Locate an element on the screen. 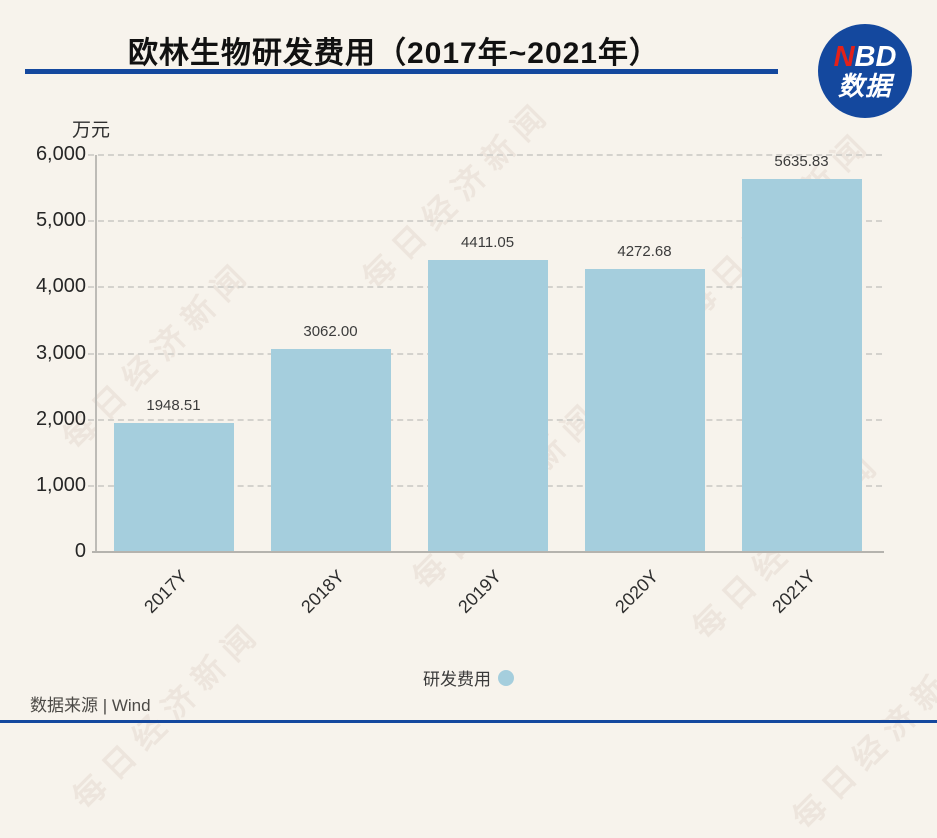 The width and height of the screenshot is (937, 838). data-source-note: 数据来源 | Wind is located at coordinates (90, 705).